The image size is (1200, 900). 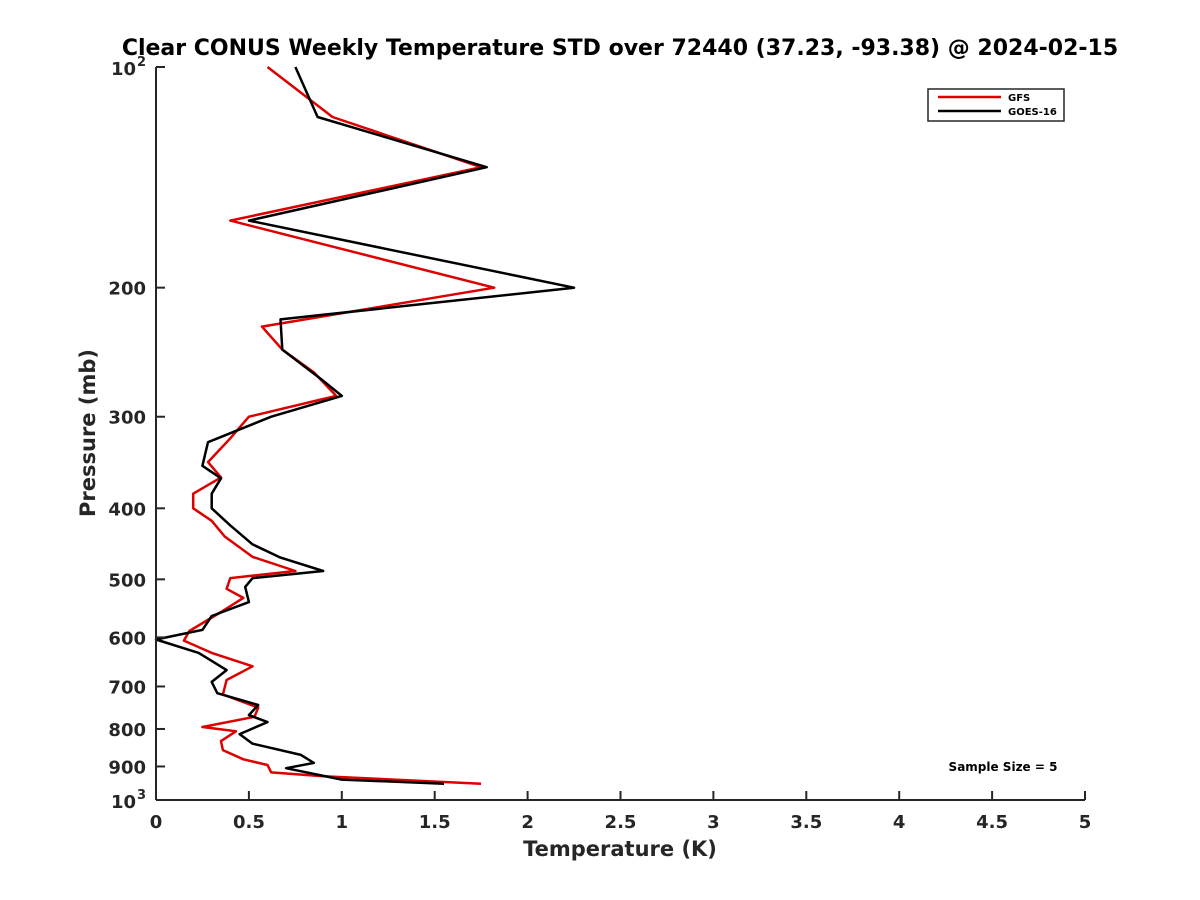 I want to click on y-tick-label: 400, so click(x=127, y=509).